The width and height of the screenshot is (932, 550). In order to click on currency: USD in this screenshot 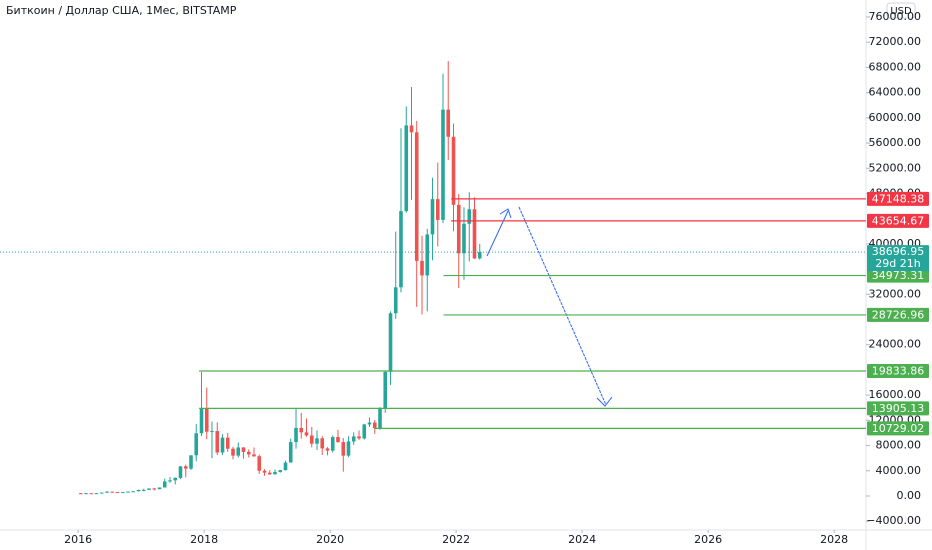, I will do `click(901, 11)`.